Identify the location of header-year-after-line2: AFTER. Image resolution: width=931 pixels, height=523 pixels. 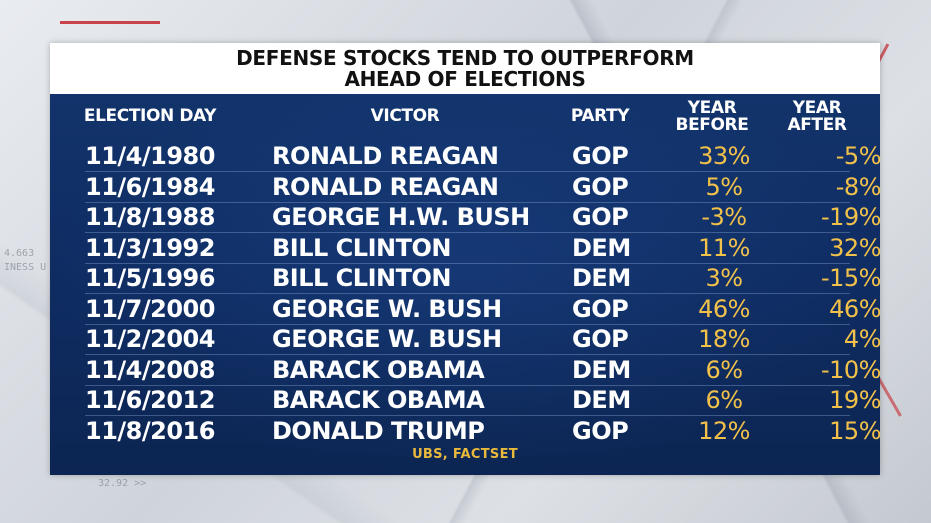
(817, 124).